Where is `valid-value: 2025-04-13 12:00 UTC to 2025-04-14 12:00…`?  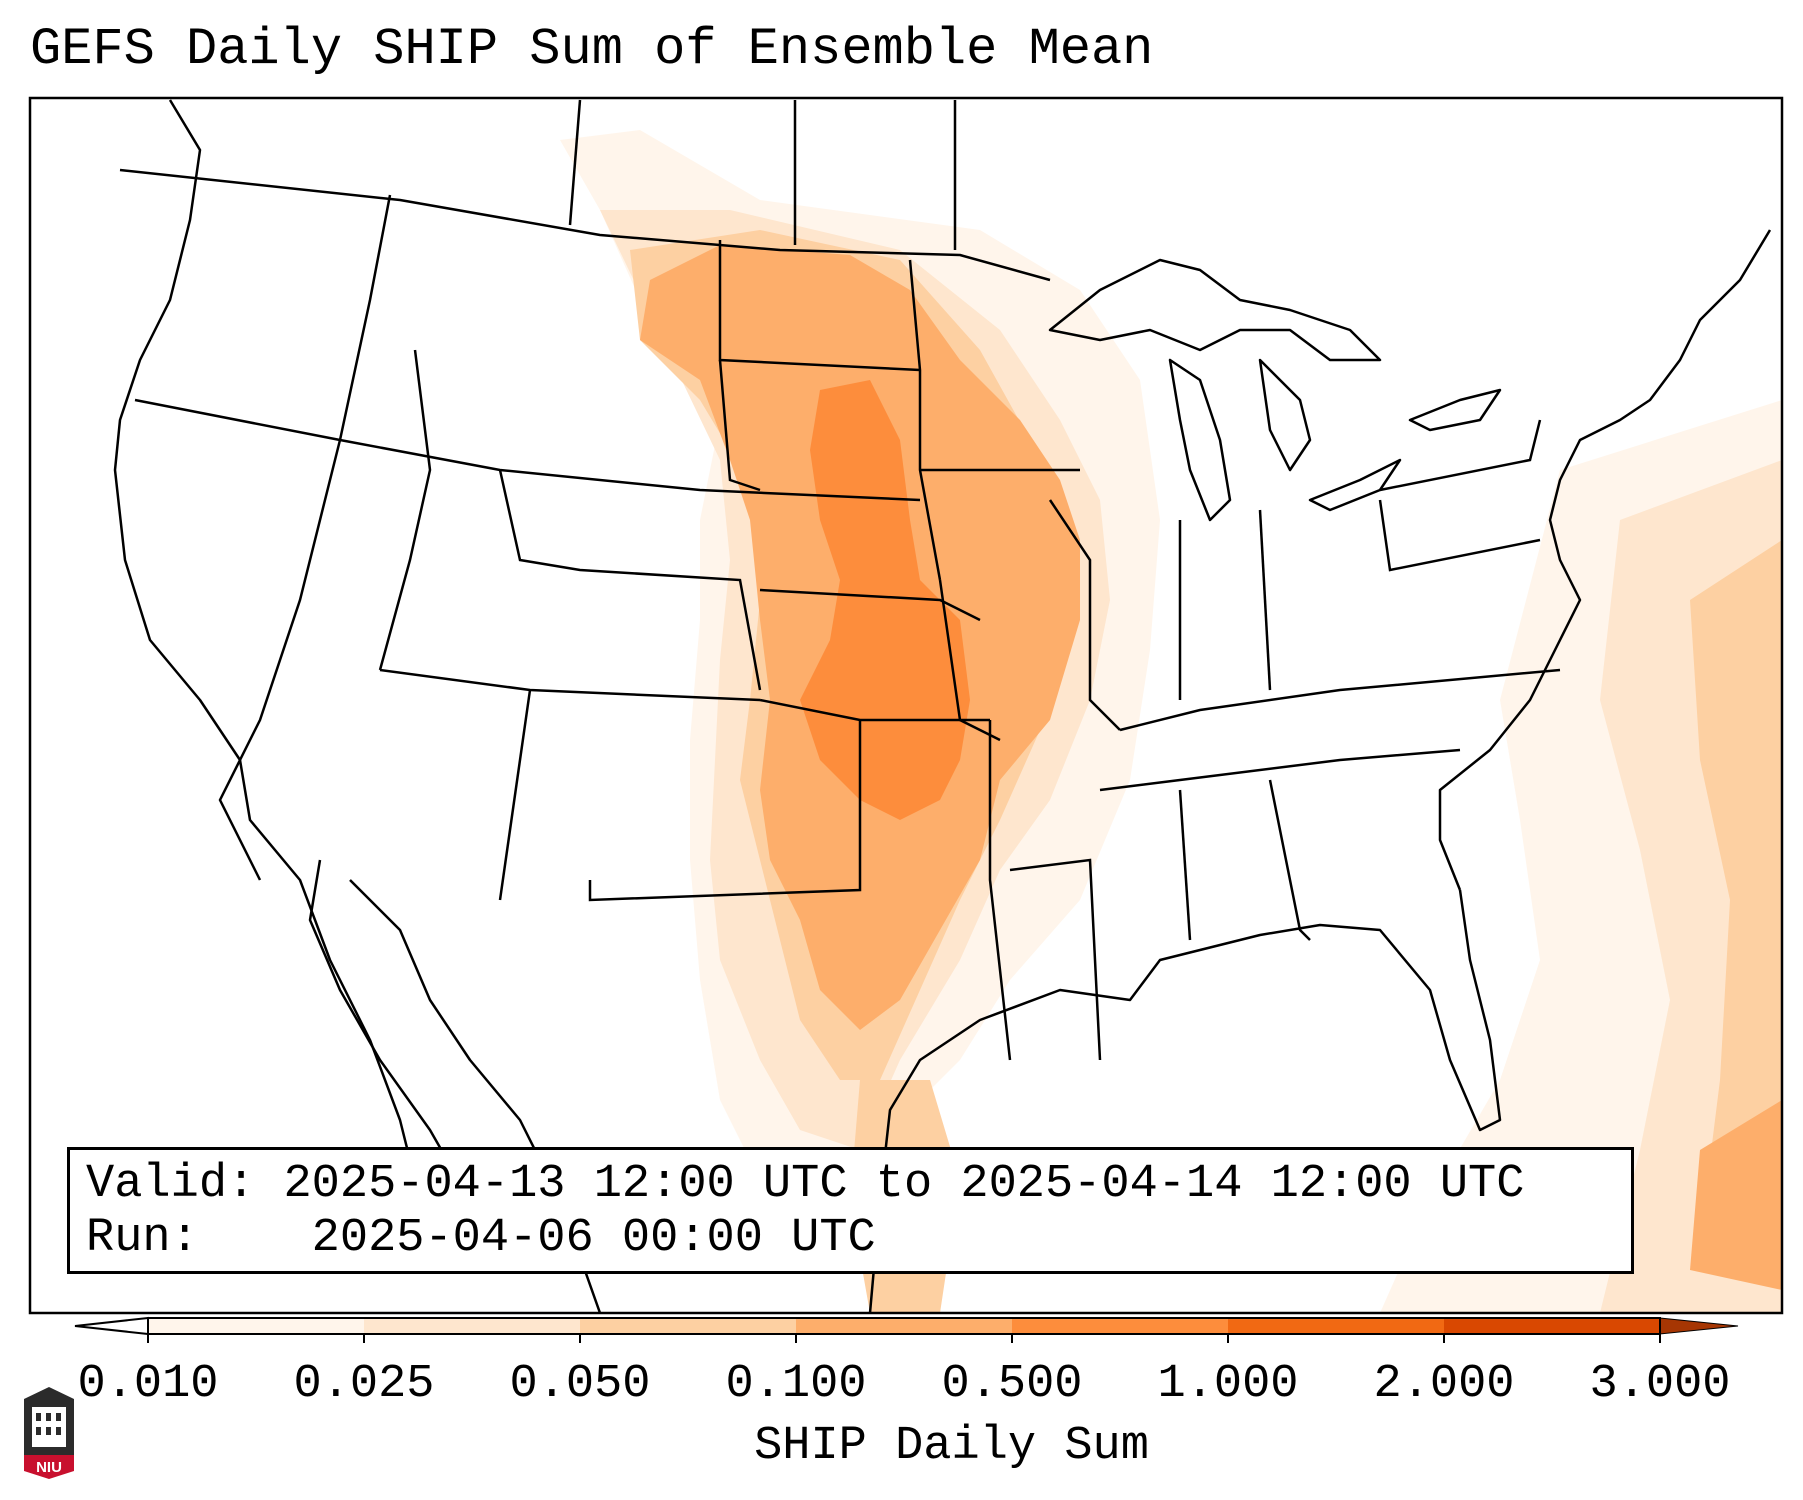 valid-value: 2025-04-13 12:00 UTC to 2025-04-14 12:00… is located at coordinates (904, 1184).